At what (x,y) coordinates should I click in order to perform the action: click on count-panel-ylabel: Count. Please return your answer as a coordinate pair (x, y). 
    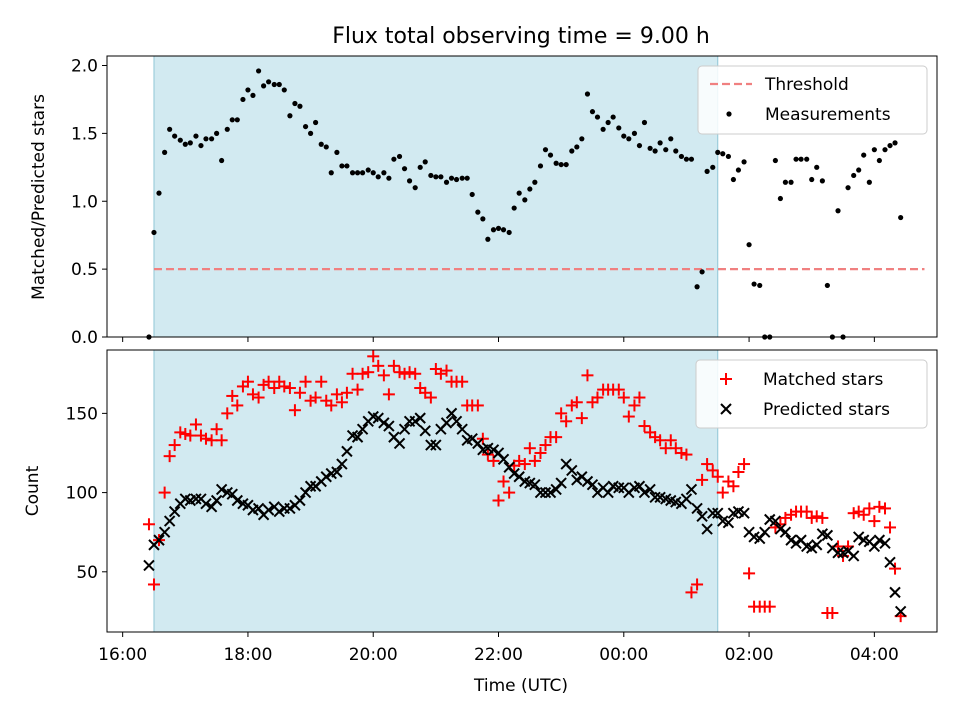
    Looking at the image, I should click on (33, 490).